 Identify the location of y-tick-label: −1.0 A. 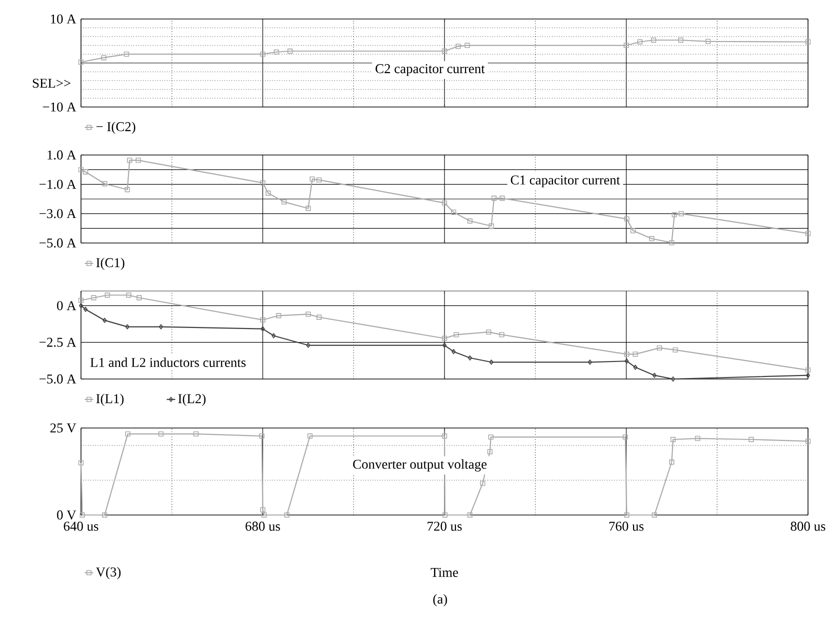
(58, 184).